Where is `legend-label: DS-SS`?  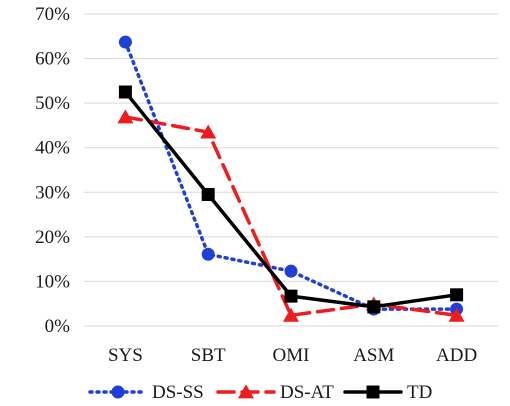
legend-label: DS-SS is located at coordinates (178, 392).